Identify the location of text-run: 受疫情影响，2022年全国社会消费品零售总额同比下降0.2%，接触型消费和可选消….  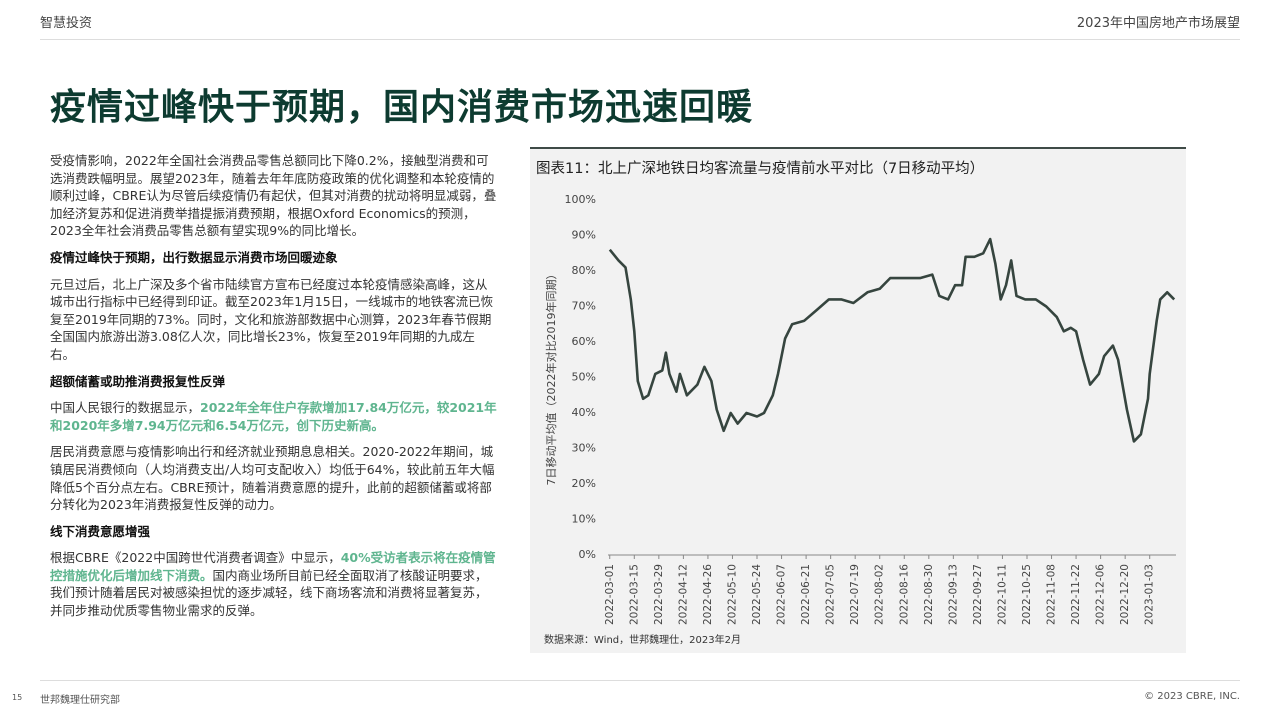
(273, 196).